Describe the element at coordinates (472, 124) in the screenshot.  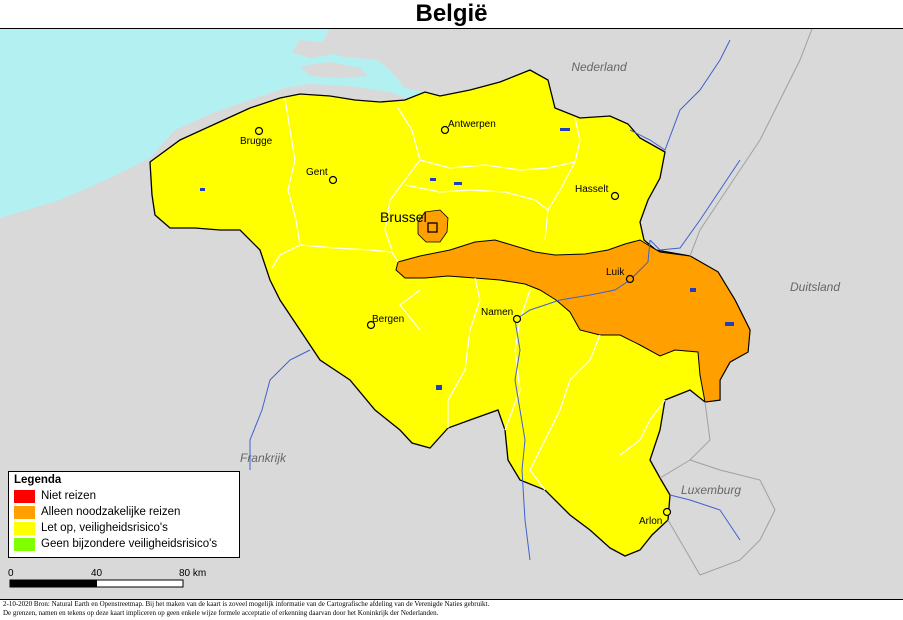
I see `city-label: Antwerpen` at that location.